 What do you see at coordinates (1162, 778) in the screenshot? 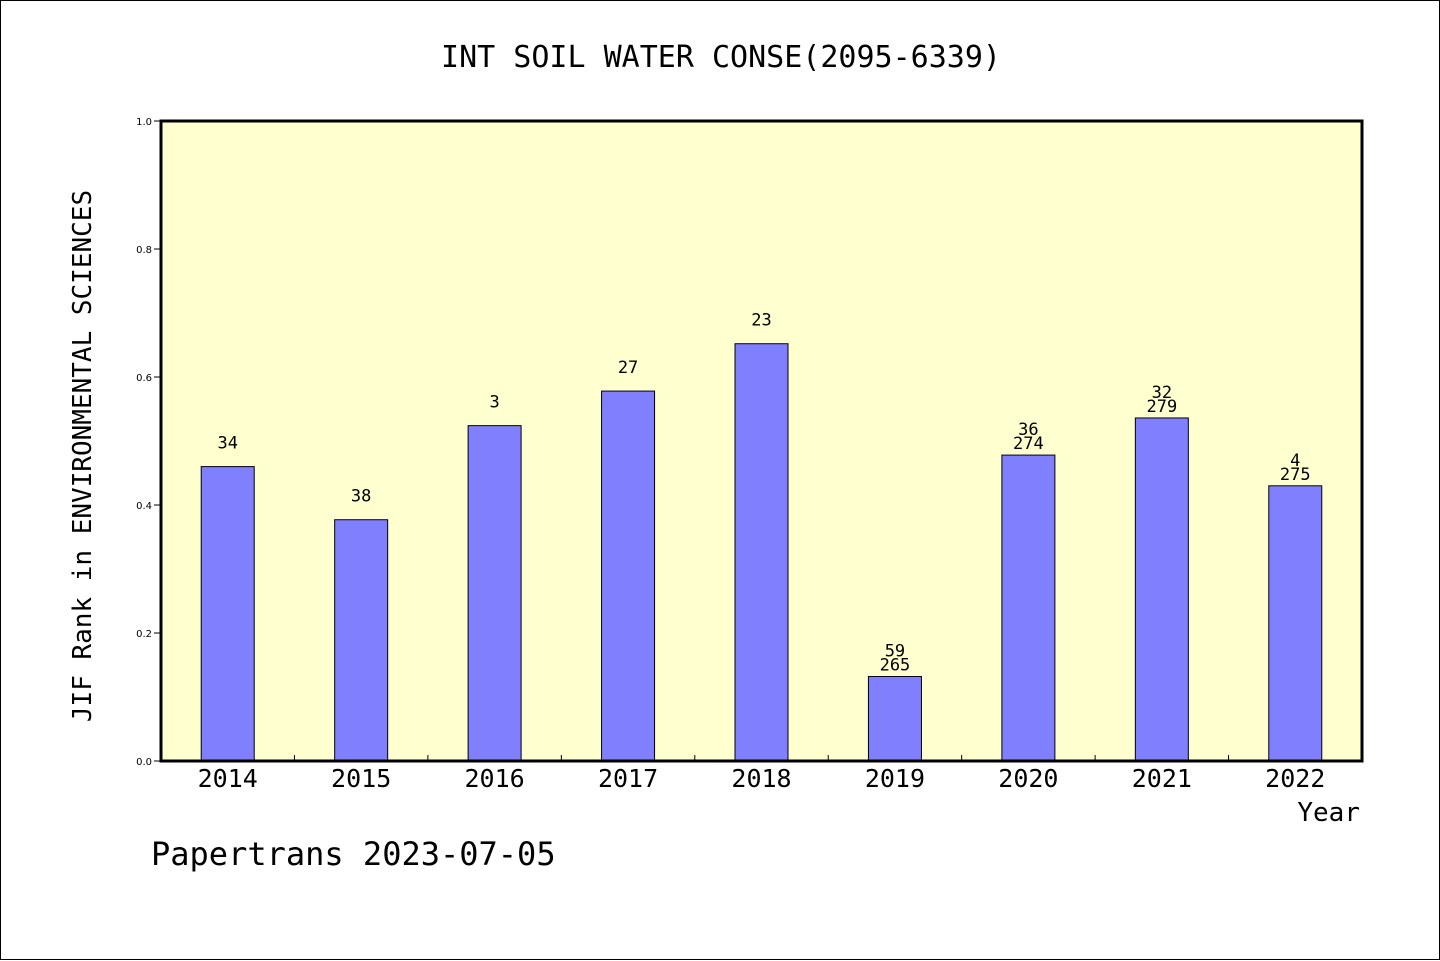
I see `x-tick-label: 2021` at bounding box center [1162, 778].